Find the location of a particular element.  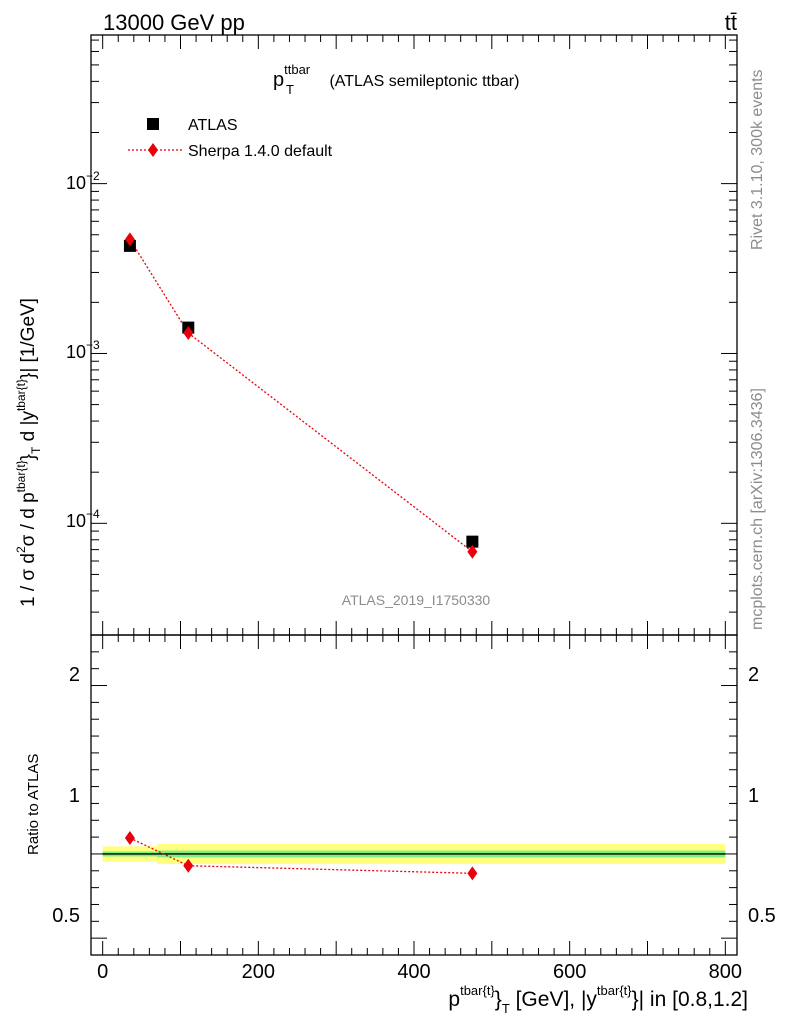

ratio-line is located at coordinates (301, 855).